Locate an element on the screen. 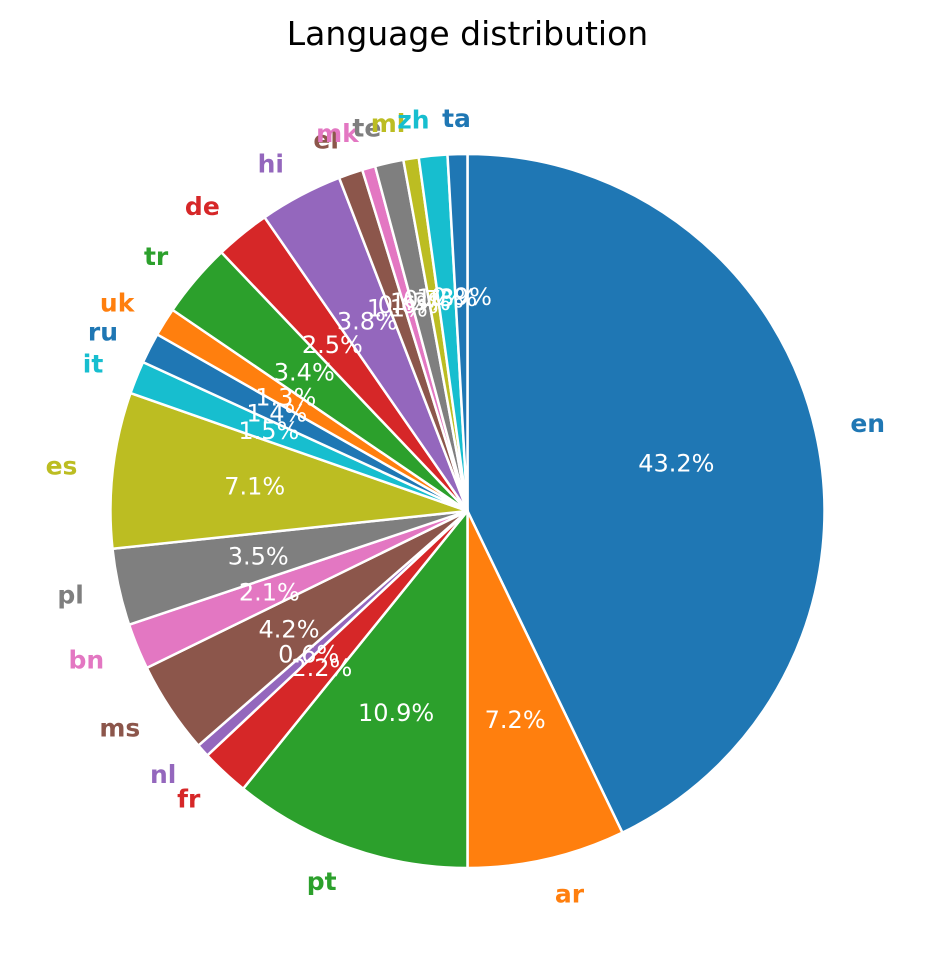  category-label-bn: bn is located at coordinates (87, 660).